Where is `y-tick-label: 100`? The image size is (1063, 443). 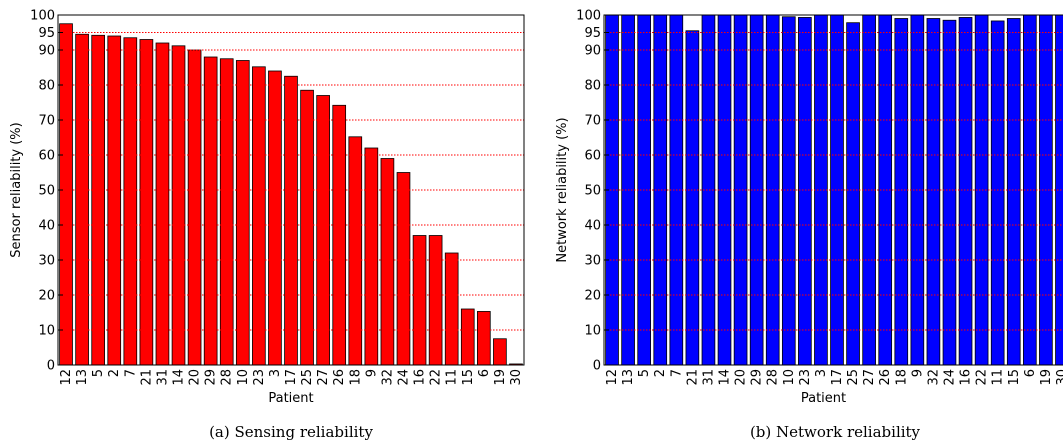 y-tick-label: 100 is located at coordinates (588, 16).